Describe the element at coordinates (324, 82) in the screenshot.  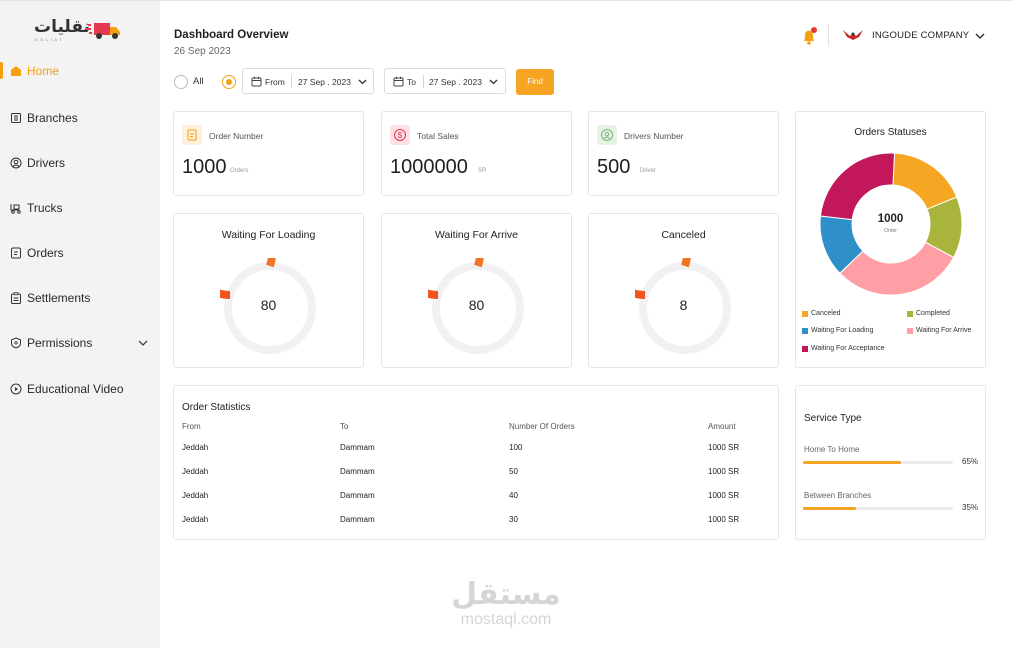
I see `from-date-value: 27 Sep . 2023` at that location.